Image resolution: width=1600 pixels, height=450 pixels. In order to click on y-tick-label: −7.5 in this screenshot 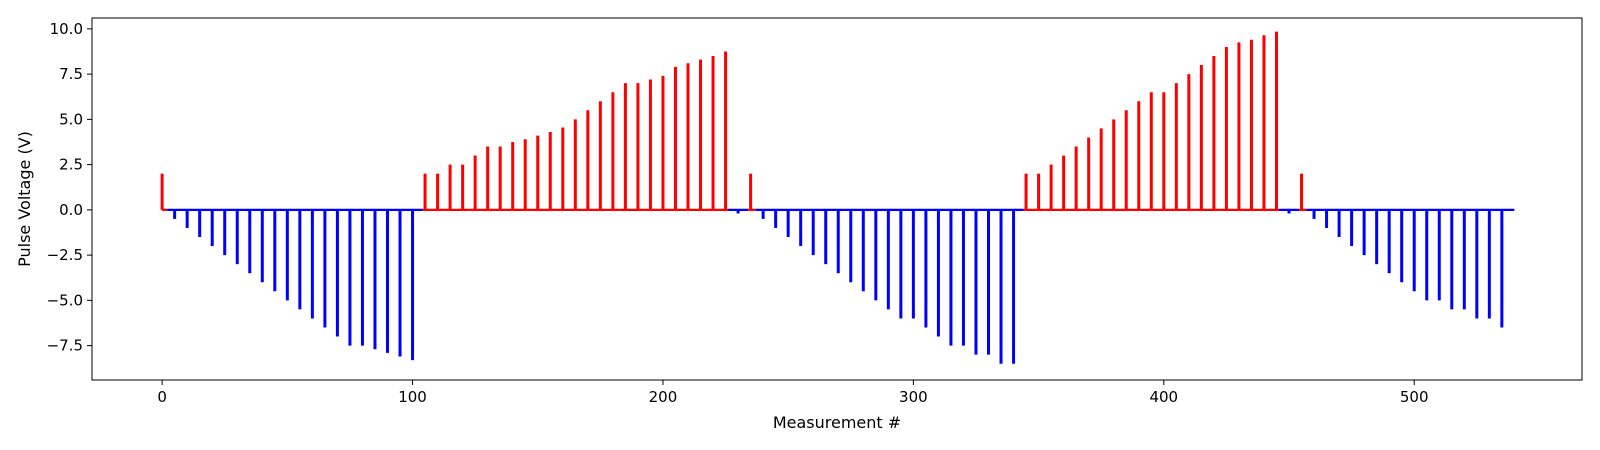, I will do `click(65, 346)`.